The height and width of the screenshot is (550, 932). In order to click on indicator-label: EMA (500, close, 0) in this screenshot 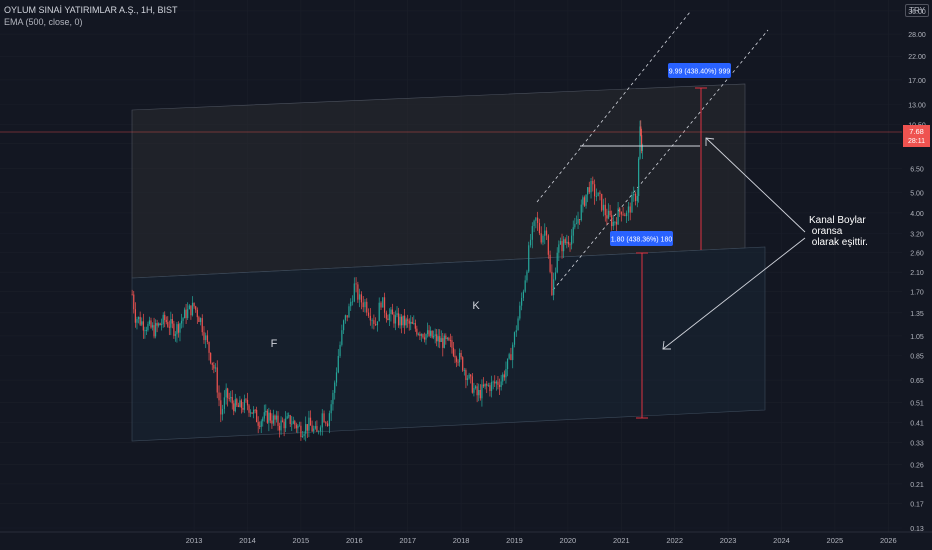, I will do `click(43, 22)`.